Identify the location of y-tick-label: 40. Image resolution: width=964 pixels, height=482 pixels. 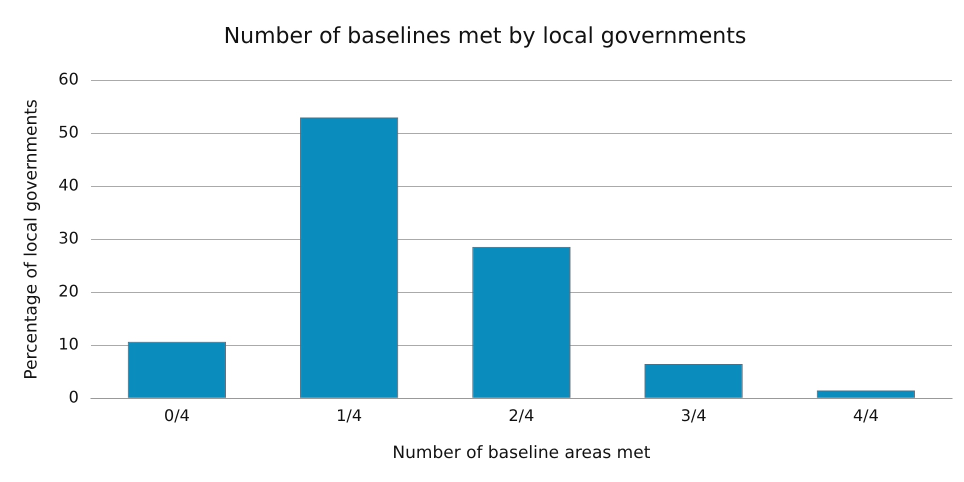
(68, 185).